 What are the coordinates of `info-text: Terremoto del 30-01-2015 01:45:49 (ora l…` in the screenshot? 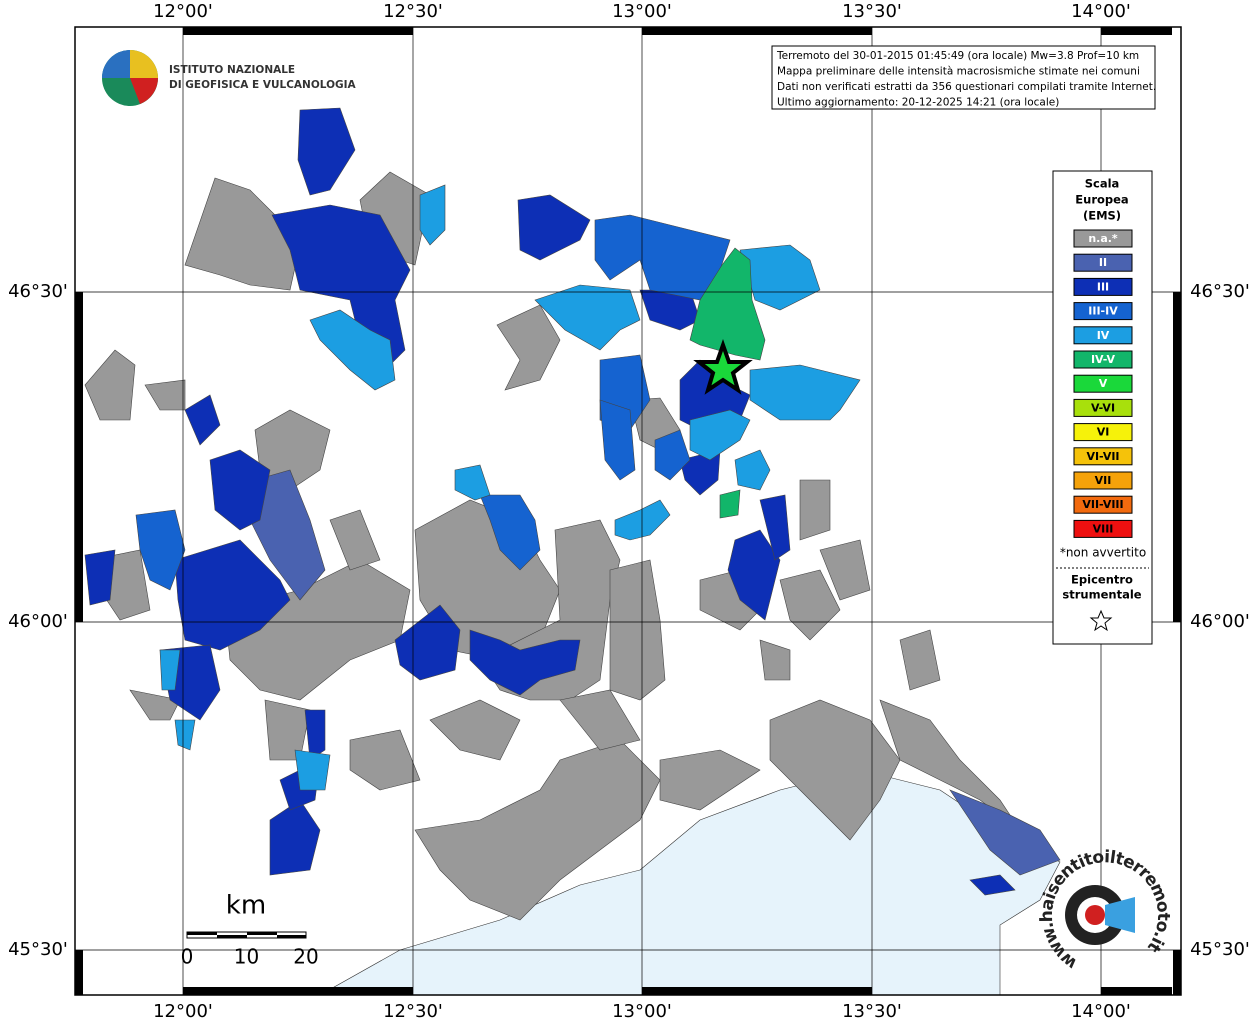 It's located at (966, 79).